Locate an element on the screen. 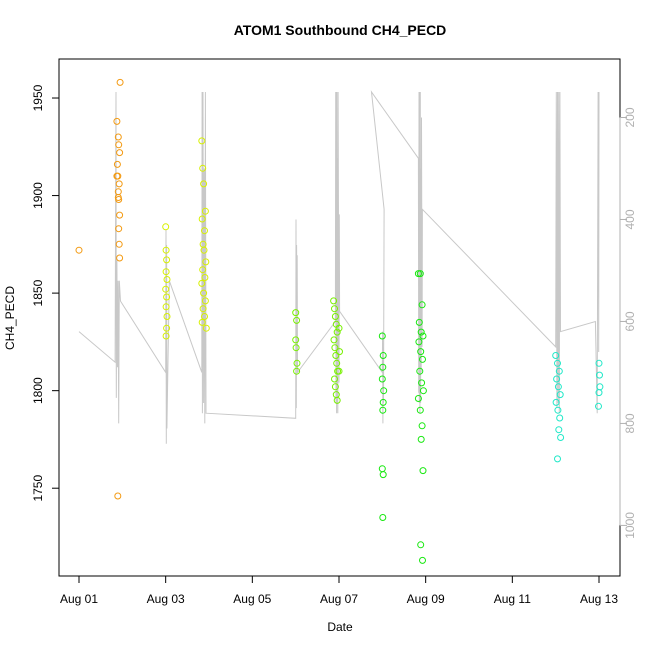  secondary-y-axis: 200 400 600 800 1000 is located at coordinates (628, 323).